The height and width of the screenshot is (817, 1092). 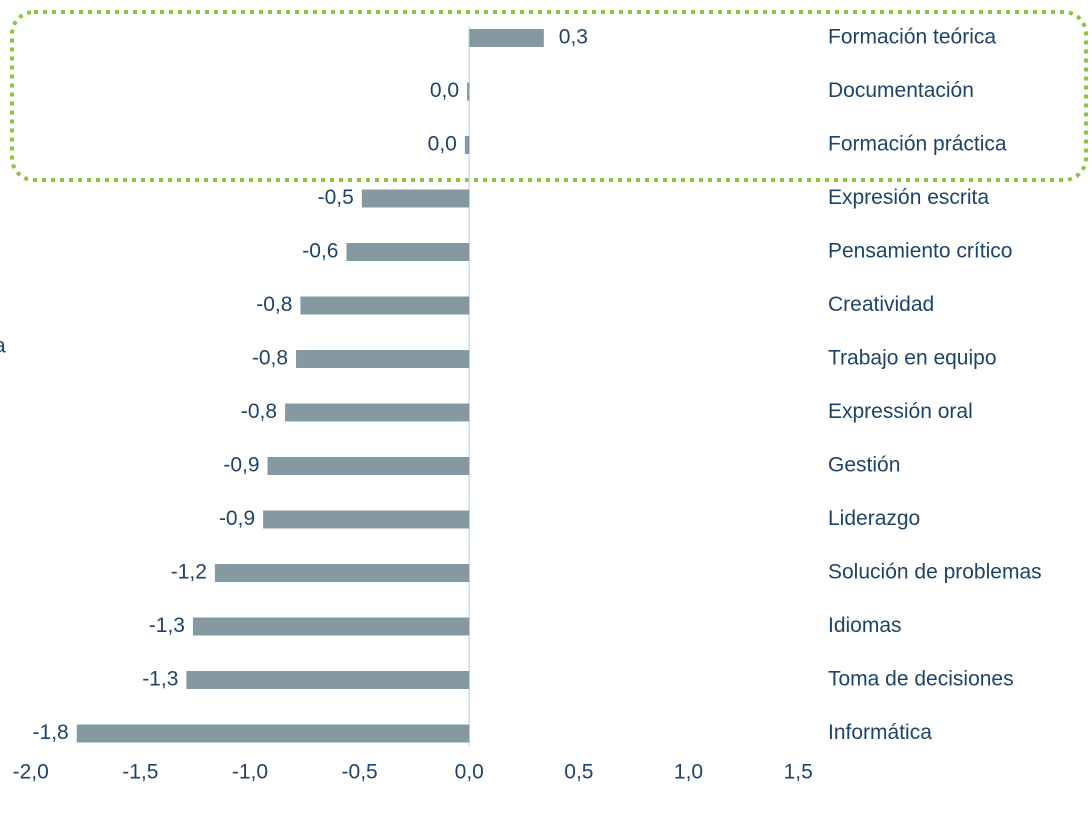 I want to click on category-label: Expresión escrita, so click(x=908, y=197).